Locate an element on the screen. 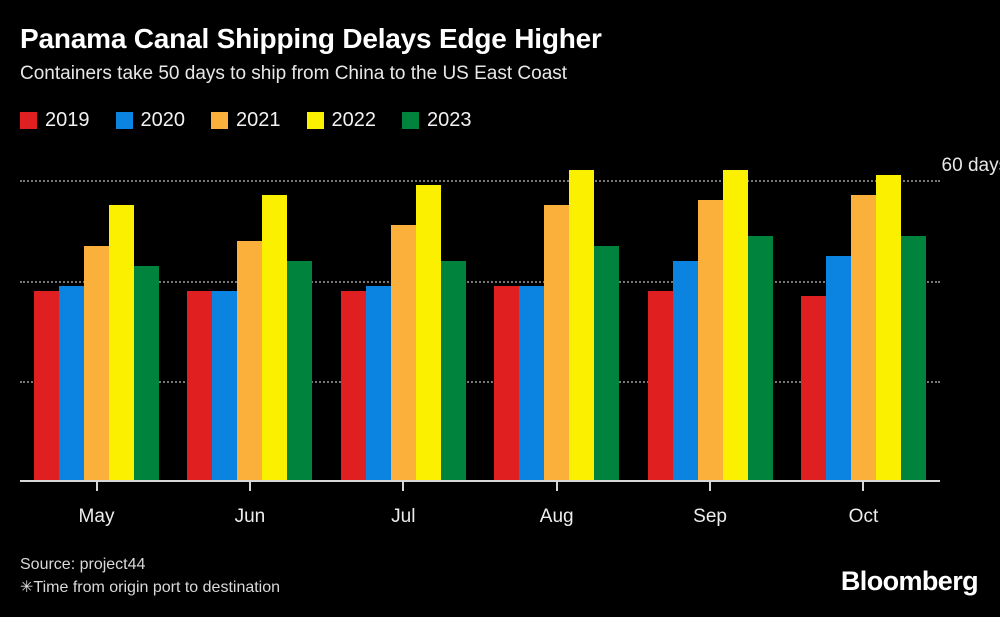 The image size is (1000, 617). x-axis-label-jun: Jun is located at coordinates (250, 516).